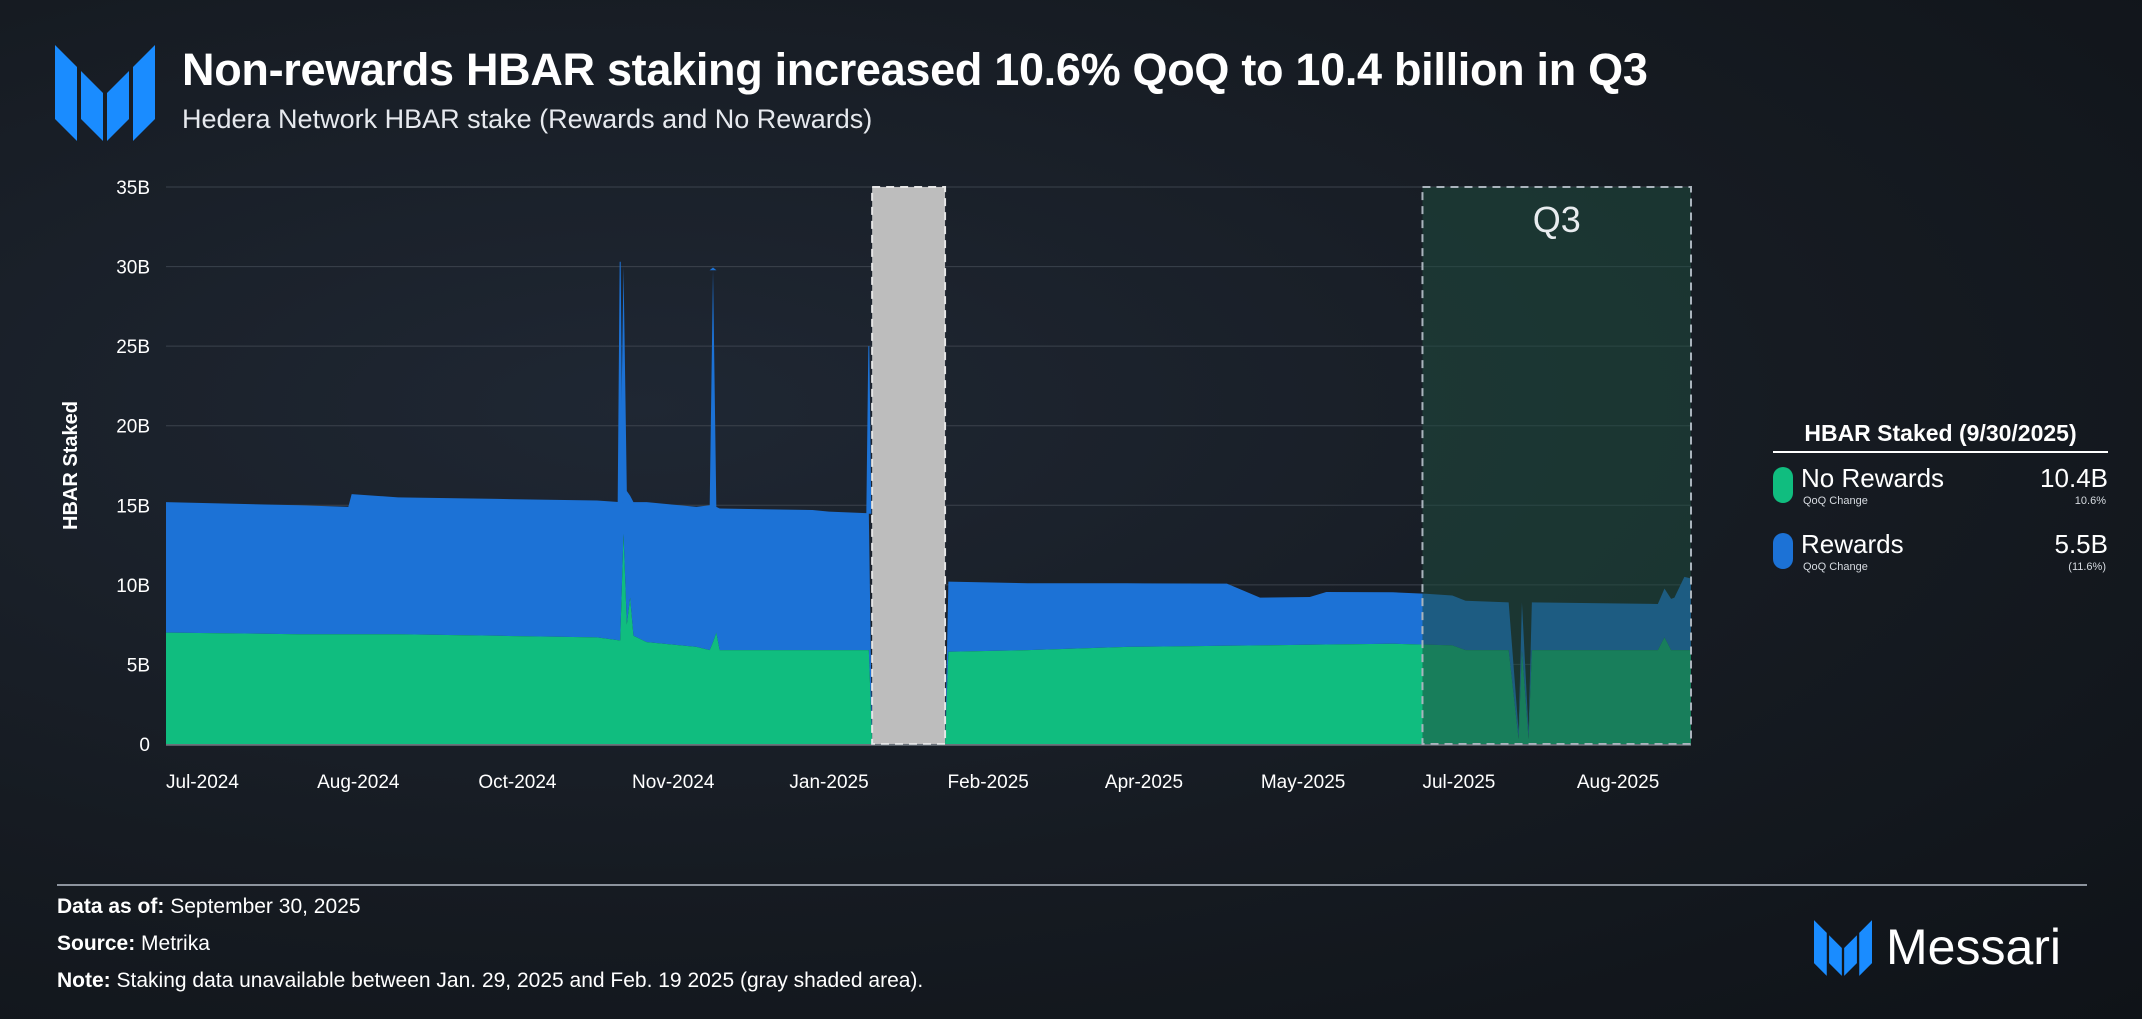 The width and height of the screenshot is (2142, 1019). Describe the element at coordinates (133, 268) in the screenshot. I see `y-tick-label: 30B` at that location.